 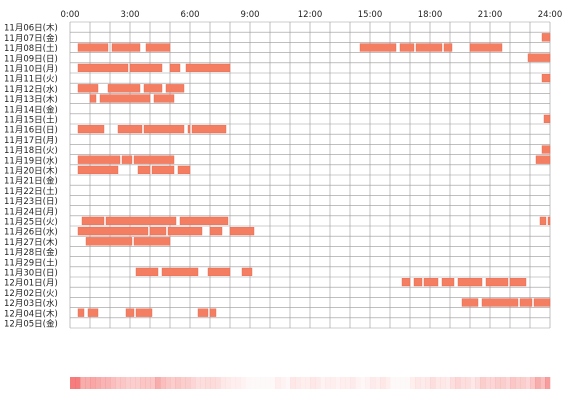 What do you see at coordinates (31, 202) in the screenshot?
I see `day-label: 11月23日(日)` at bounding box center [31, 202].